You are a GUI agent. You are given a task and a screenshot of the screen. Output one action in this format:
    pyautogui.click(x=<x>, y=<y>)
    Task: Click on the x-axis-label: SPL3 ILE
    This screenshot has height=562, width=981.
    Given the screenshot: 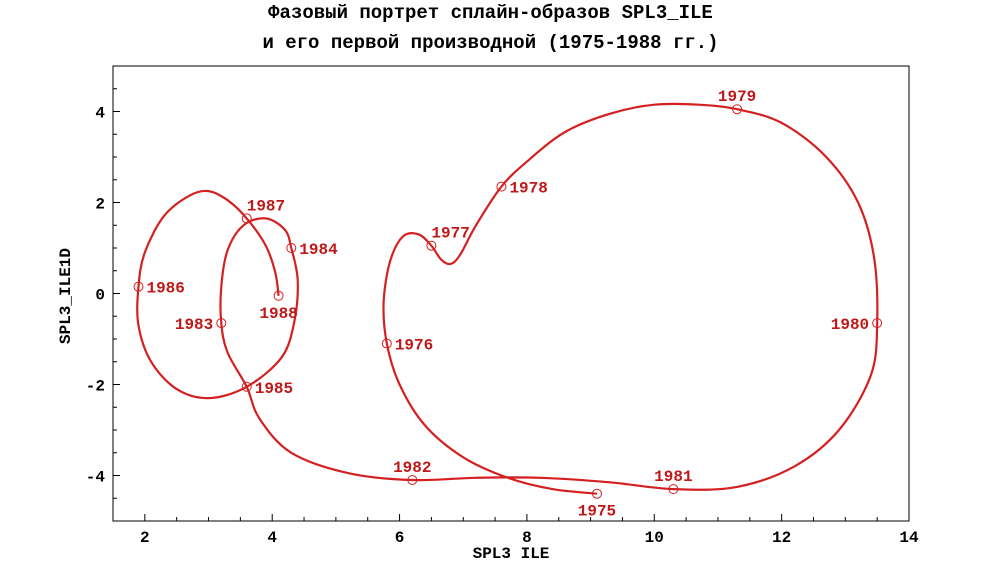 What is the action you would take?
    pyautogui.click(x=511, y=553)
    